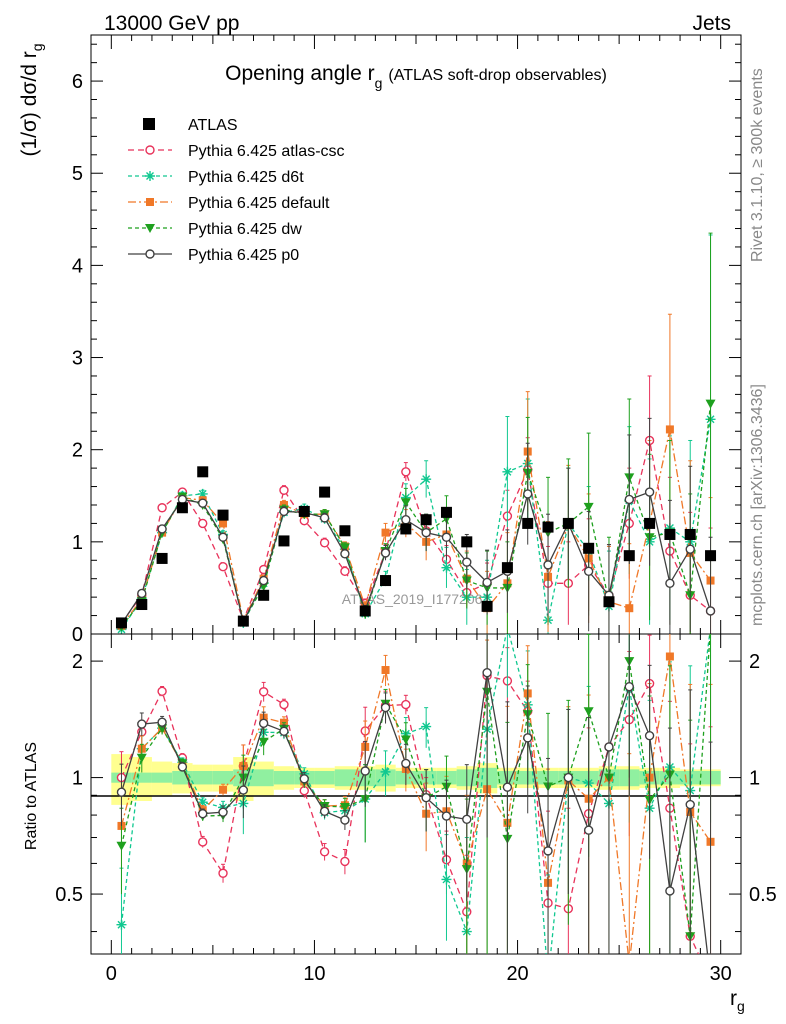 The image size is (786, 1024). I want to click on chart-title-sub: g, so click(379, 83).